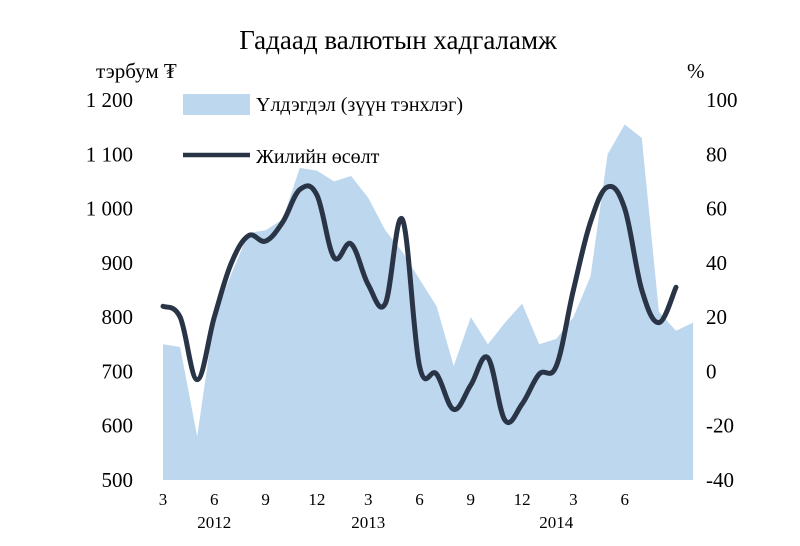 The height and width of the screenshot is (546, 800). What do you see at coordinates (716, 209) in the screenshot?
I see `right-tick-label: 60` at bounding box center [716, 209].